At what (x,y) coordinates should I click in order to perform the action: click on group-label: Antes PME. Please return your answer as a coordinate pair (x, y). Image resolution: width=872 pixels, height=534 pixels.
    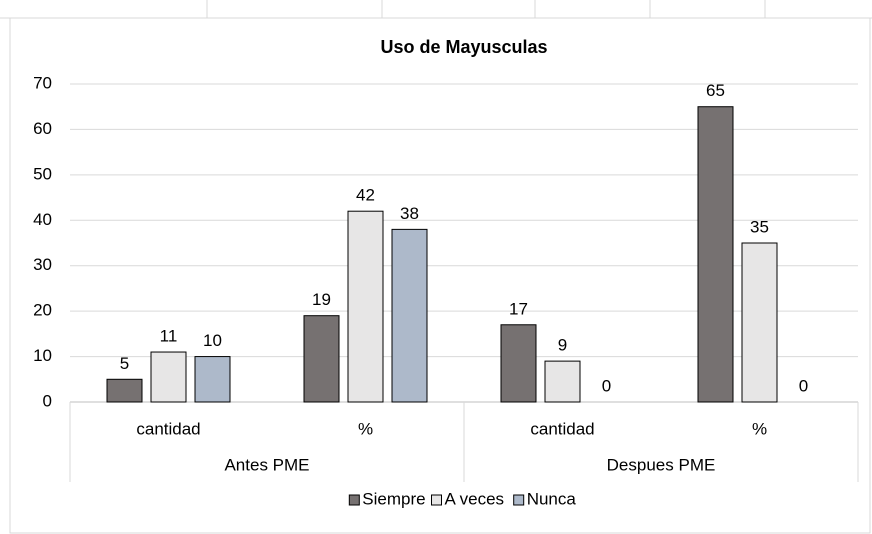
    Looking at the image, I should click on (266, 464).